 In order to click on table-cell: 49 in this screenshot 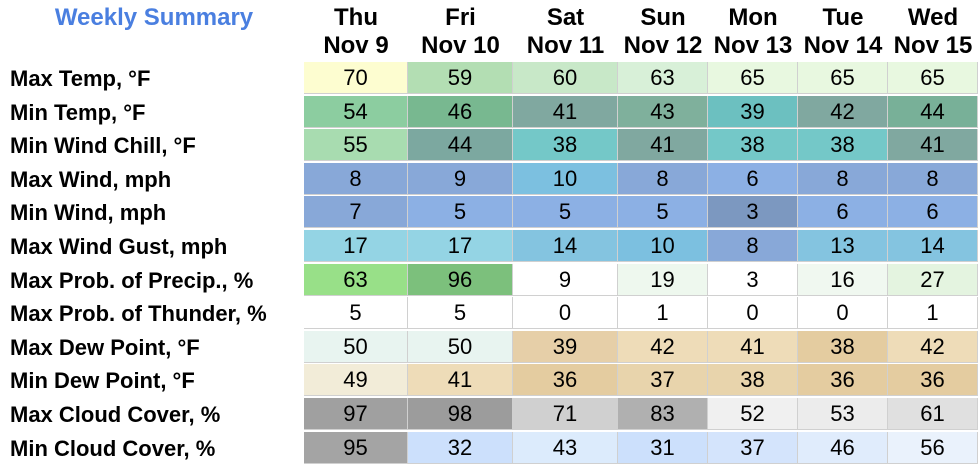, I will do `click(356, 380)`.